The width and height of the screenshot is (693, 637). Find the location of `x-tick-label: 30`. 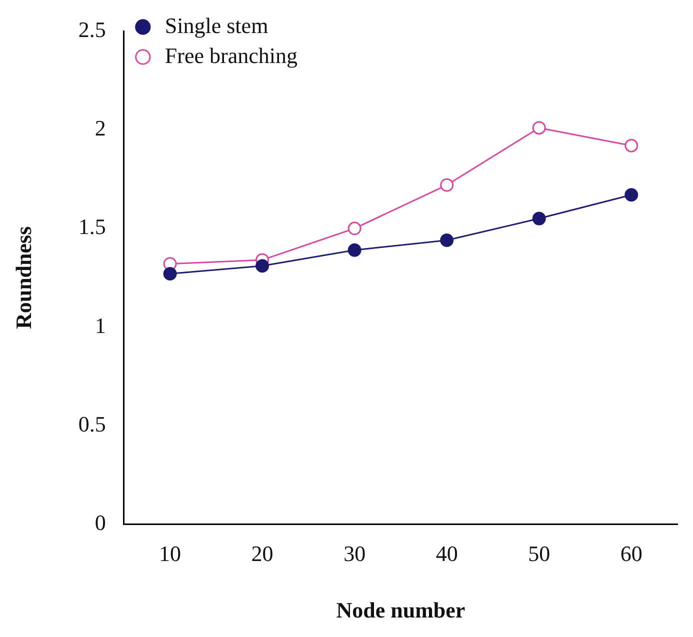

x-tick-label: 30 is located at coordinates (355, 553).